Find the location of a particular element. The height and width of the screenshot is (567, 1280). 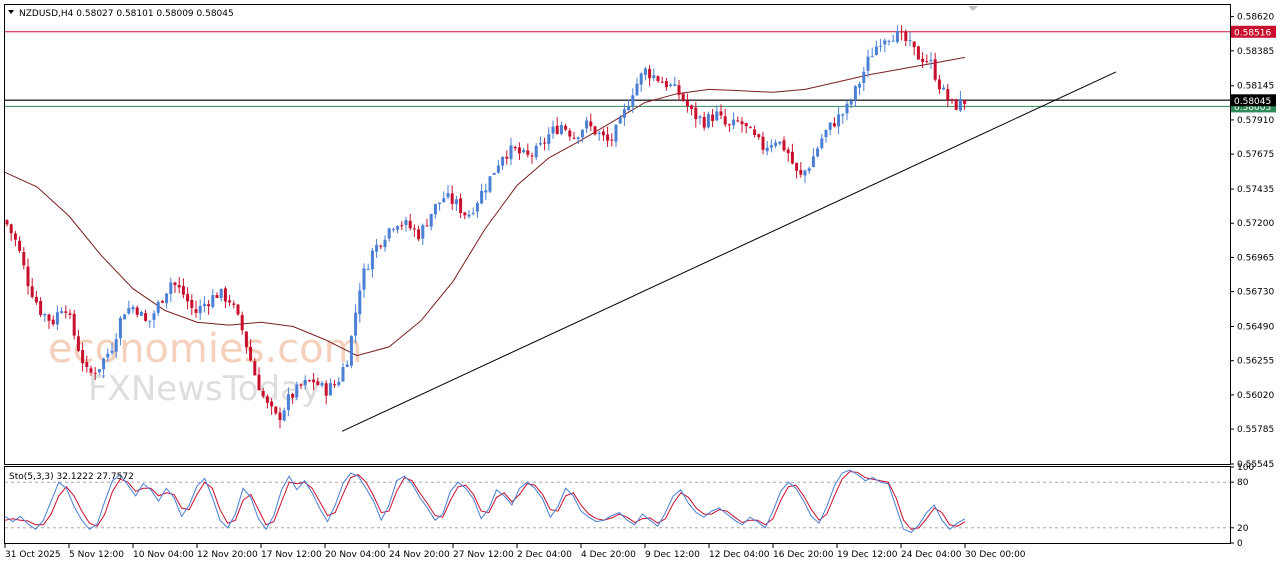

x-tick-label: 19 Dec 12:00 is located at coordinates (867, 555).